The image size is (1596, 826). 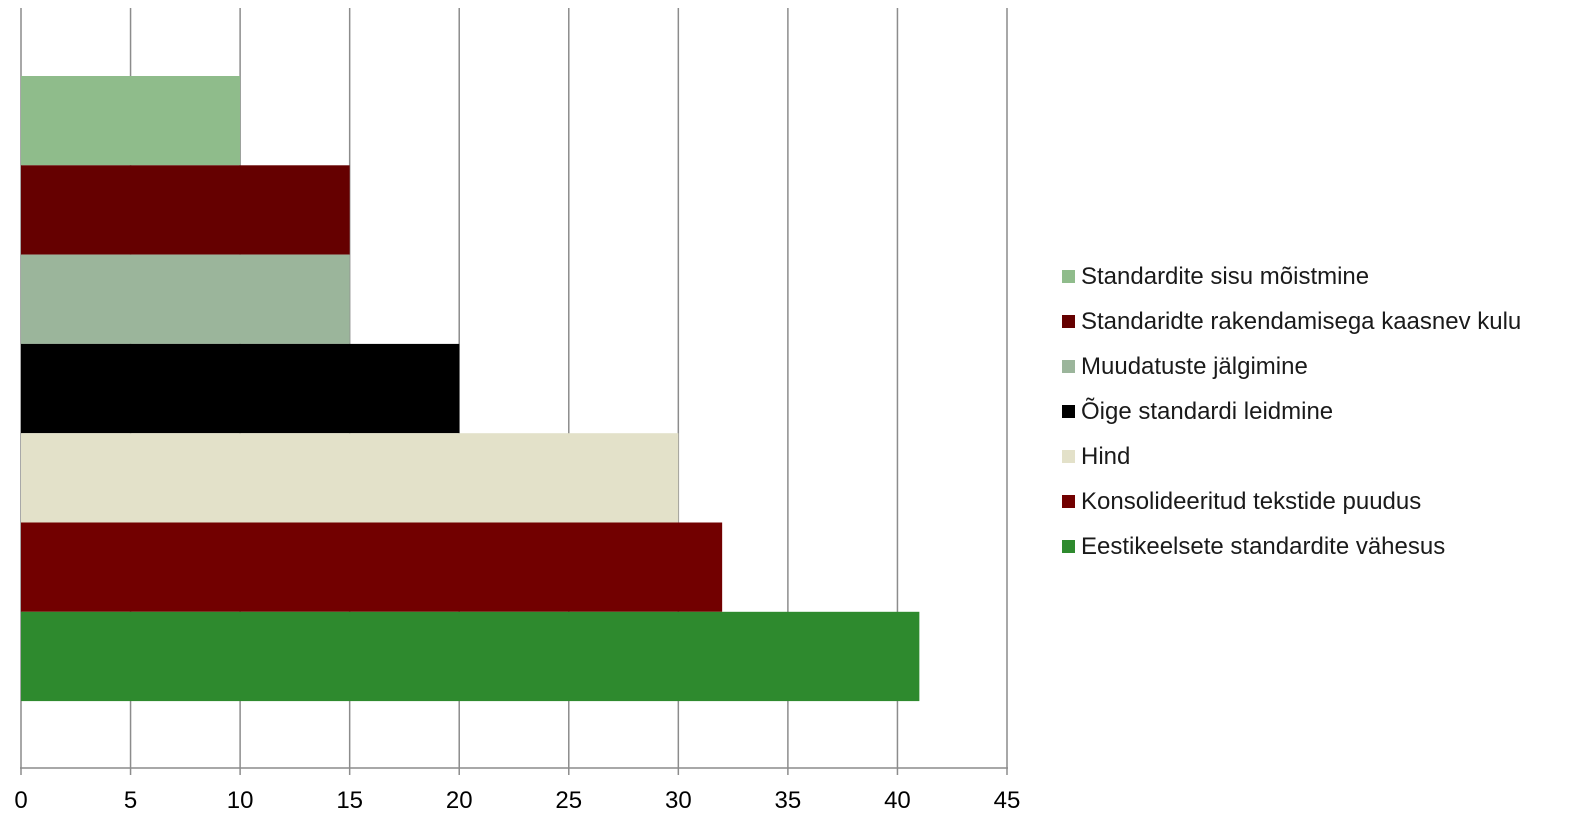 What do you see at coordinates (1263, 546) in the screenshot?
I see `legend-label: Eestikeelsete standardite vähesus` at bounding box center [1263, 546].